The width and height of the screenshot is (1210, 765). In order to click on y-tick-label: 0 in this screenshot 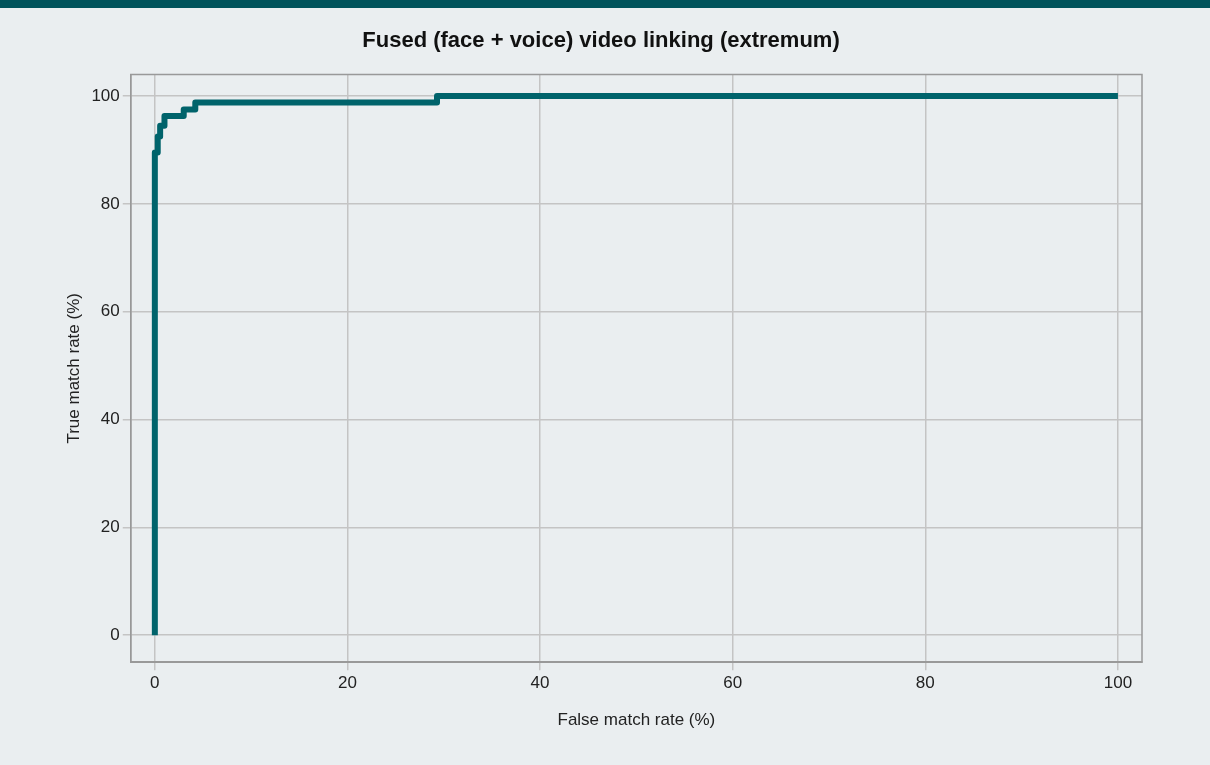, I will do `click(115, 634)`.